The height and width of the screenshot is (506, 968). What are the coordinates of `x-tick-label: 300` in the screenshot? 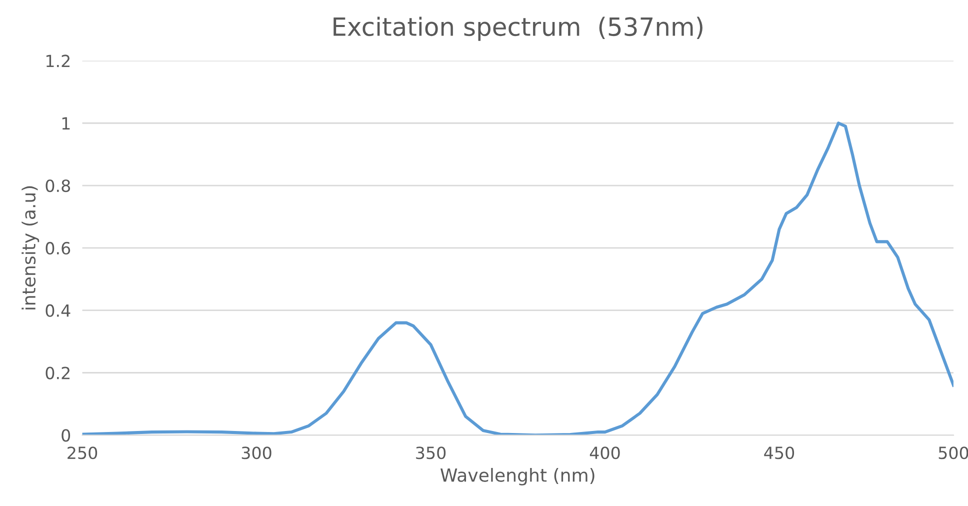 It's located at (257, 453).